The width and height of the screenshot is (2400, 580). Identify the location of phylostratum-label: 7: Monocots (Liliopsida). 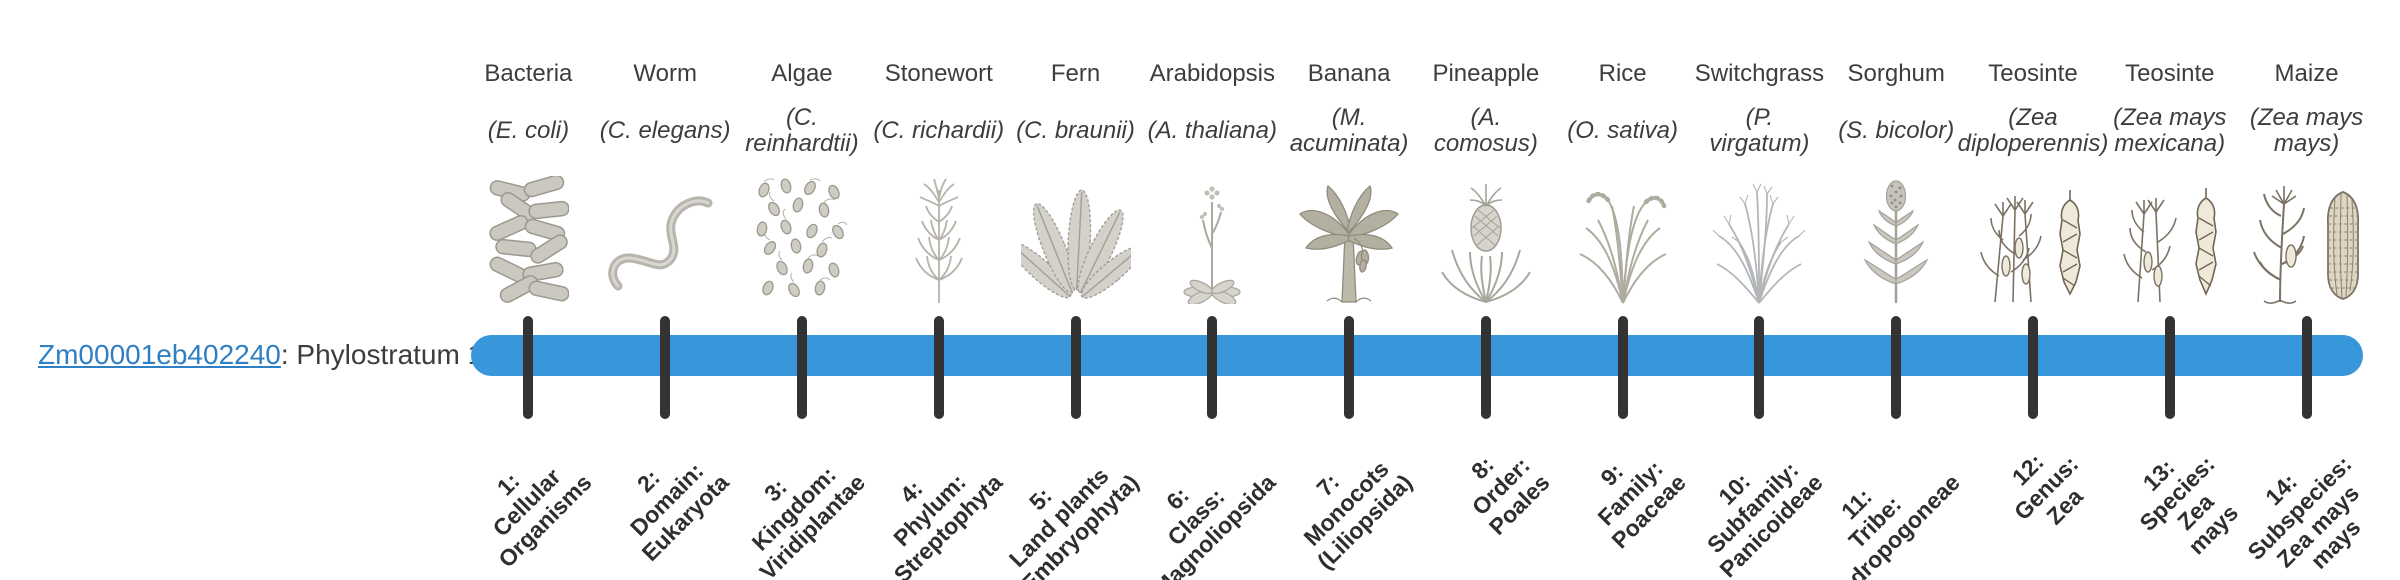
(1358, 514).